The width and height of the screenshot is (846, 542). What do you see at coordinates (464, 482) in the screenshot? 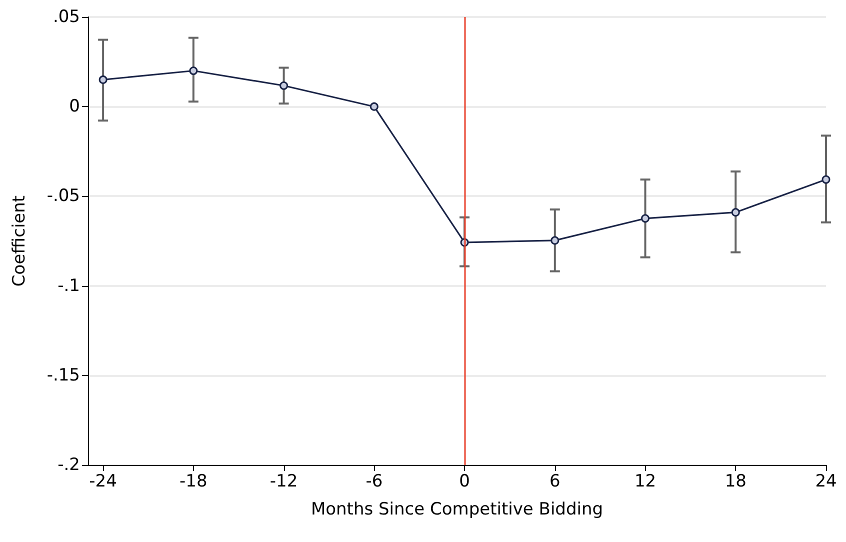
I see `x-tick-label: 0` at bounding box center [464, 482].